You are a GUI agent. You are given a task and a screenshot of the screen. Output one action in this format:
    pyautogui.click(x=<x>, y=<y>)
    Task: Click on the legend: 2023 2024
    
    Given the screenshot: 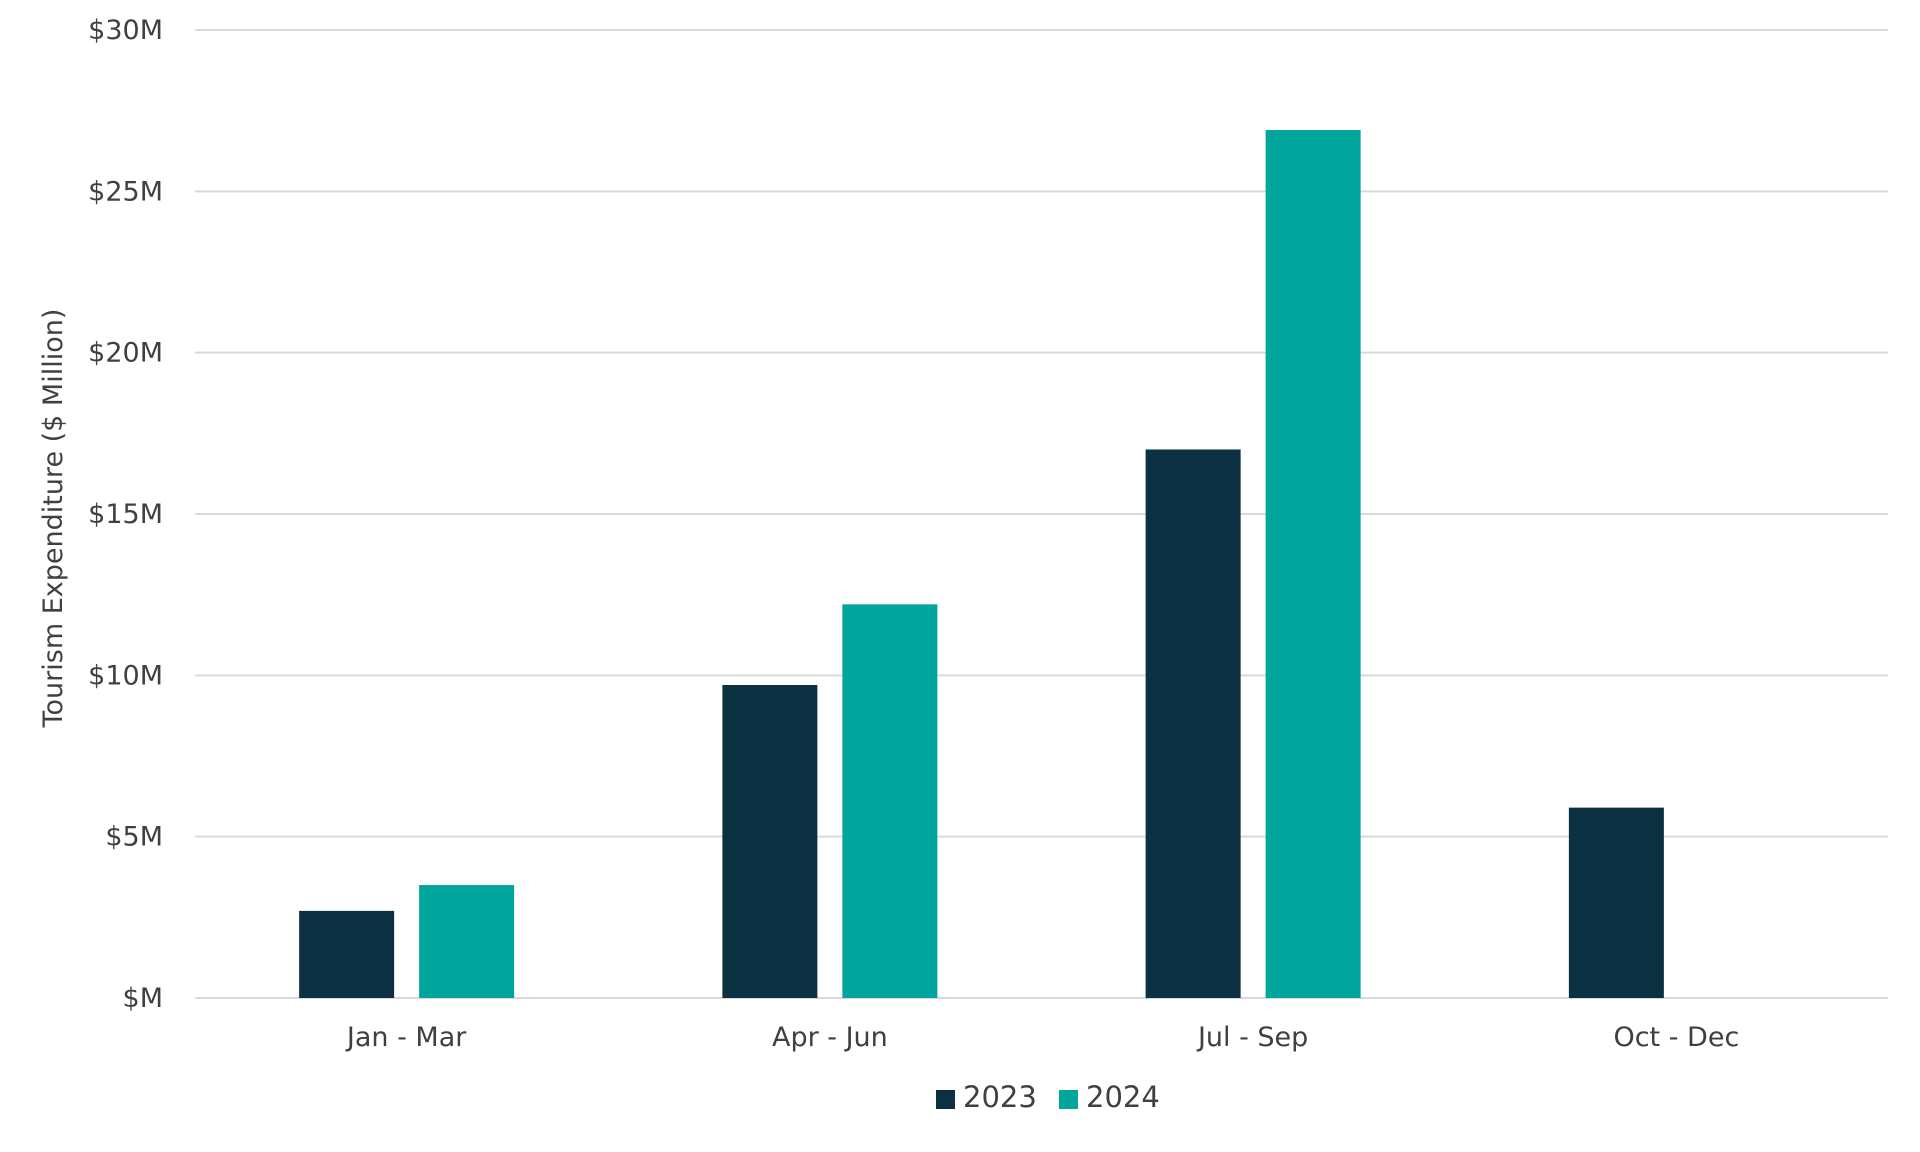 What is the action you would take?
    pyautogui.click(x=1048, y=1097)
    